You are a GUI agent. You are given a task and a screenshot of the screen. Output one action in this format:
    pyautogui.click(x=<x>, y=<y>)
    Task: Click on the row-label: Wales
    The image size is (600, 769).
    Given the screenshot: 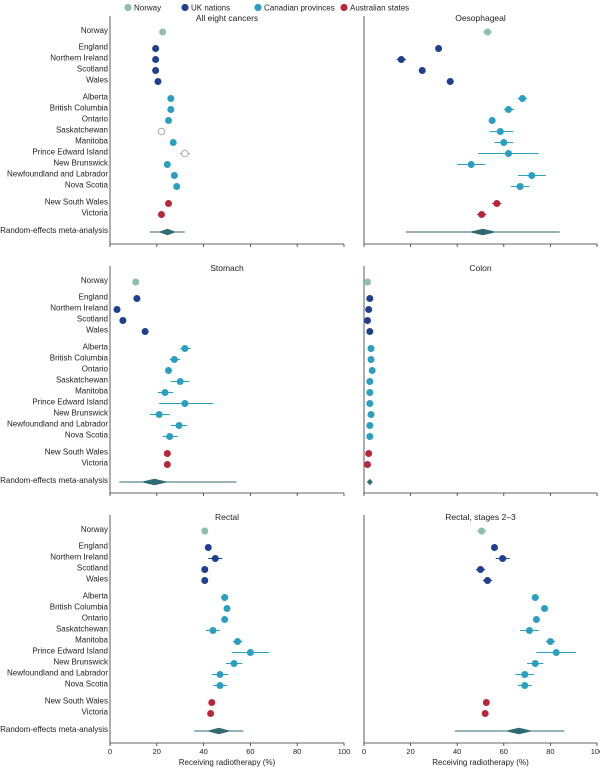 What is the action you would take?
    pyautogui.click(x=97, y=330)
    